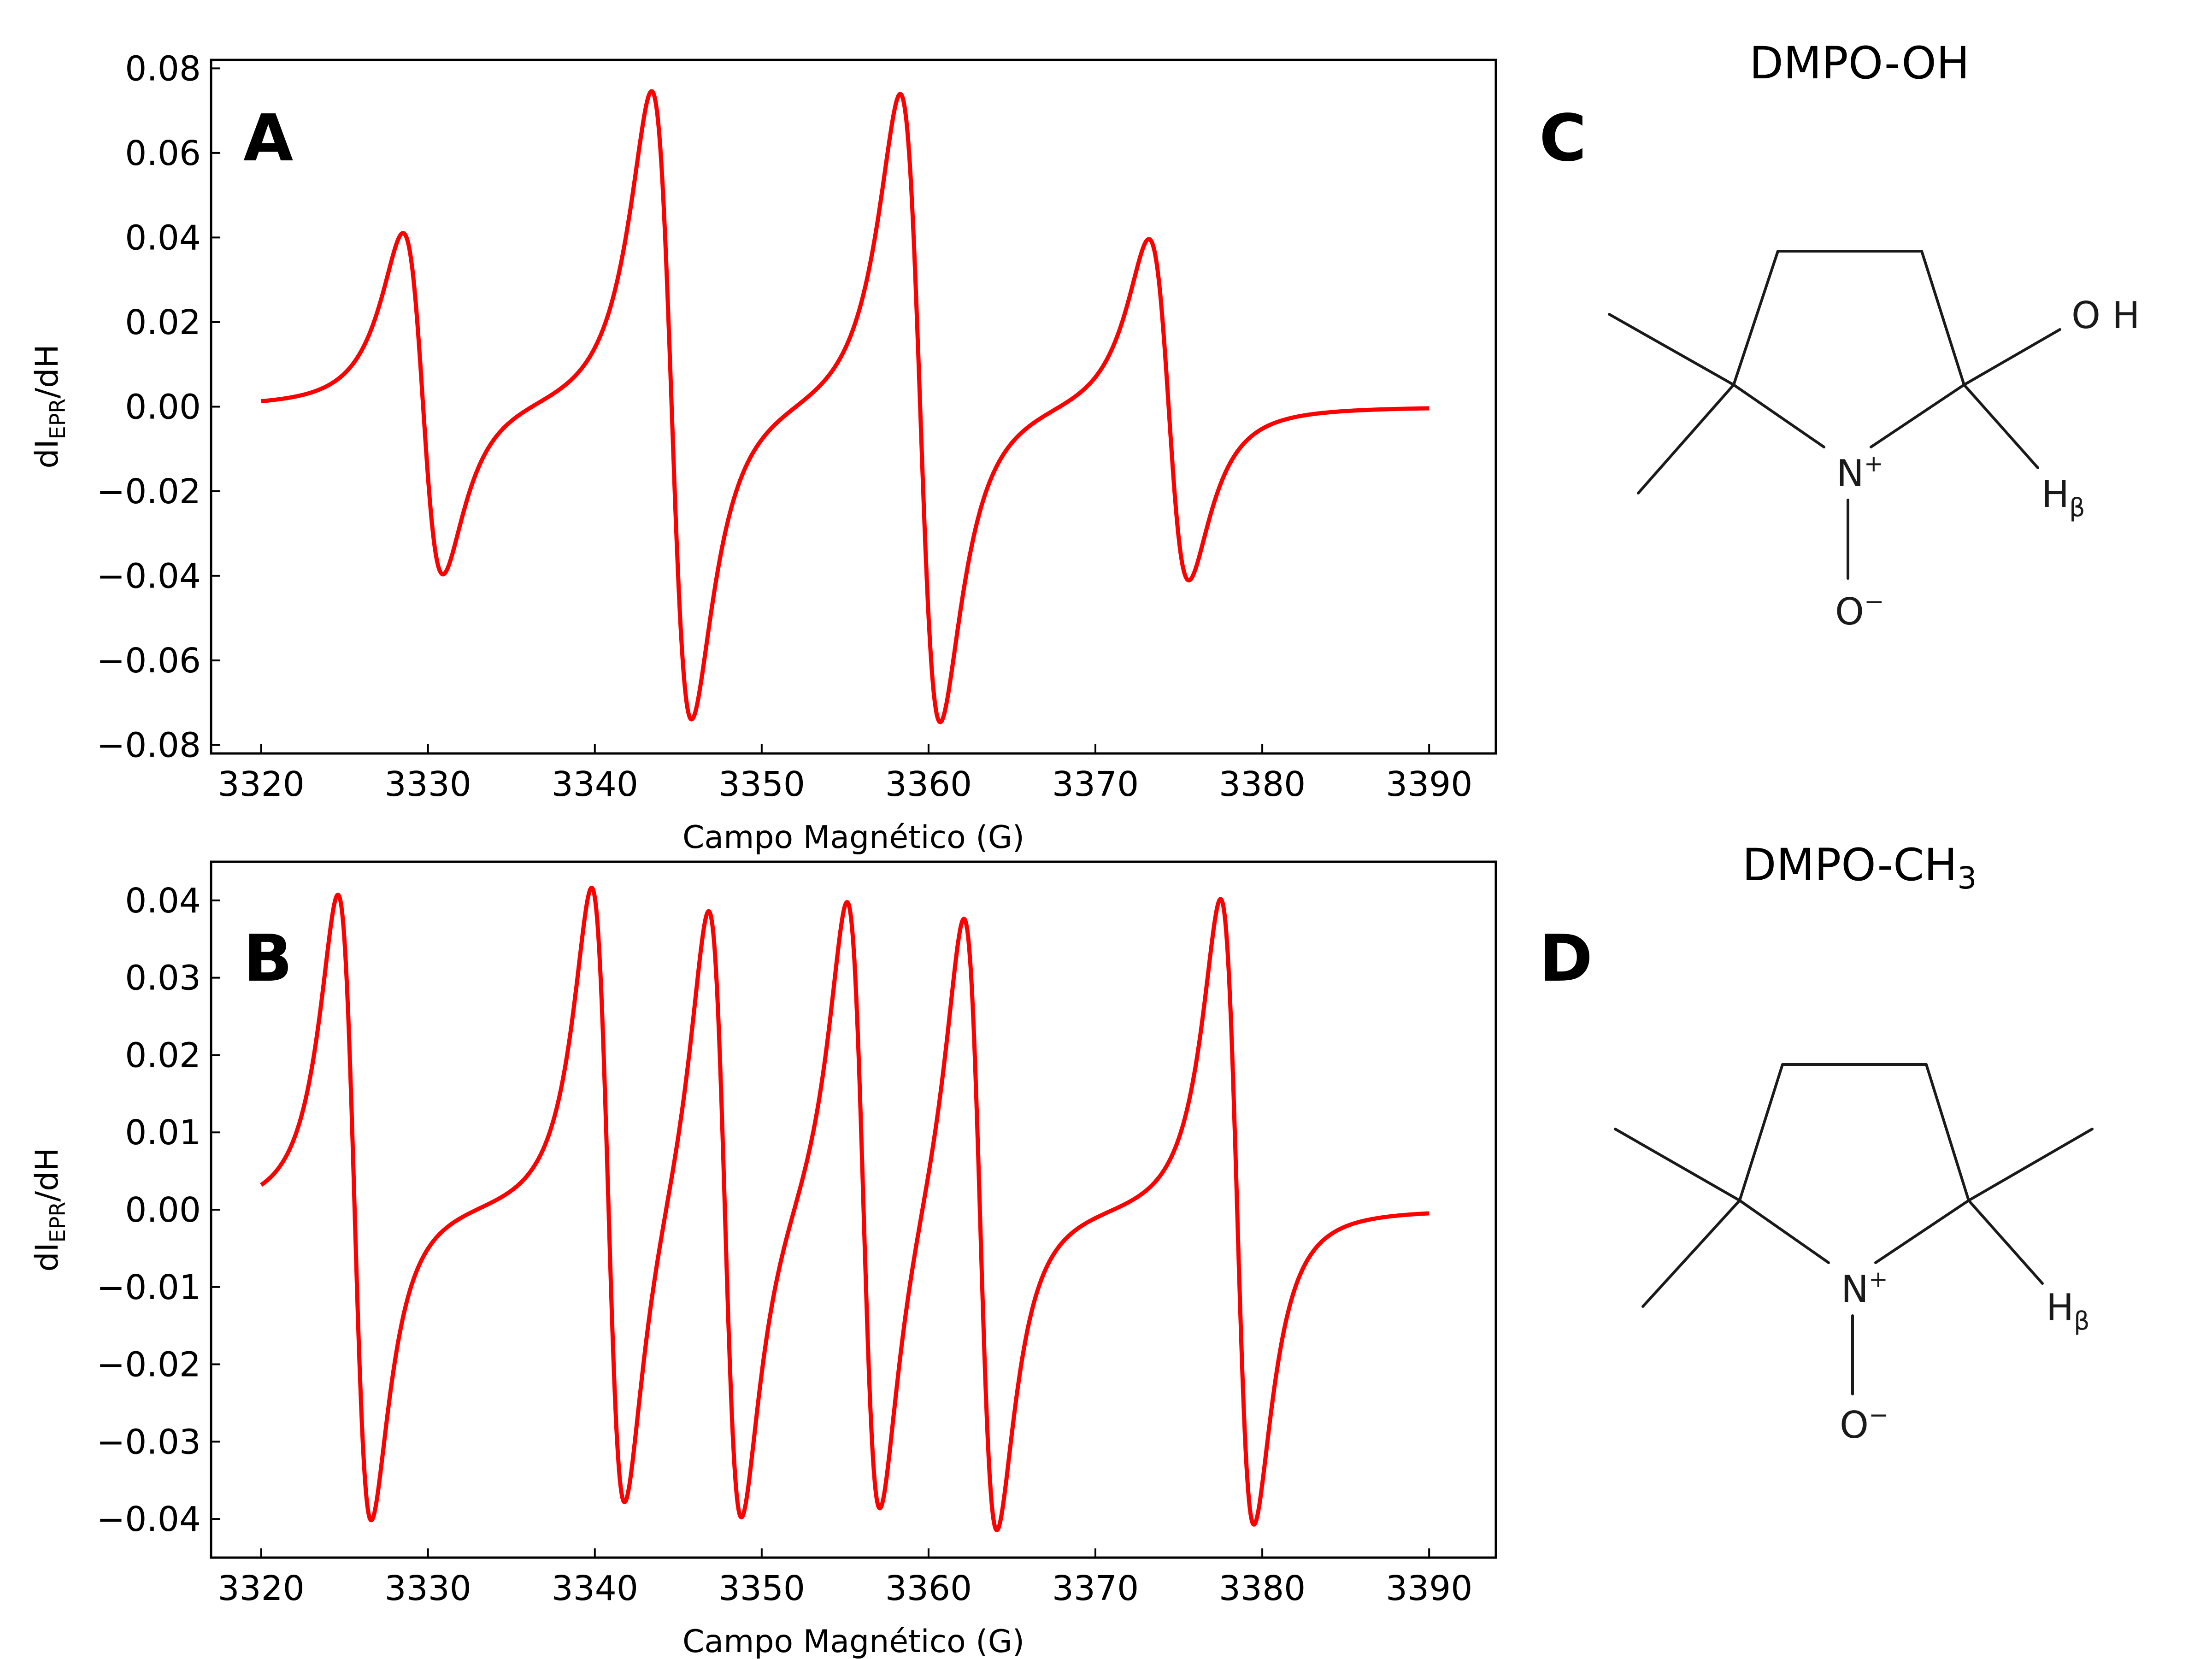 This screenshot has width=2212, height=1659. What do you see at coordinates (47, 1256) in the screenshot?
I see `panel-b-y-axis-label-main: dI` at bounding box center [47, 1256].